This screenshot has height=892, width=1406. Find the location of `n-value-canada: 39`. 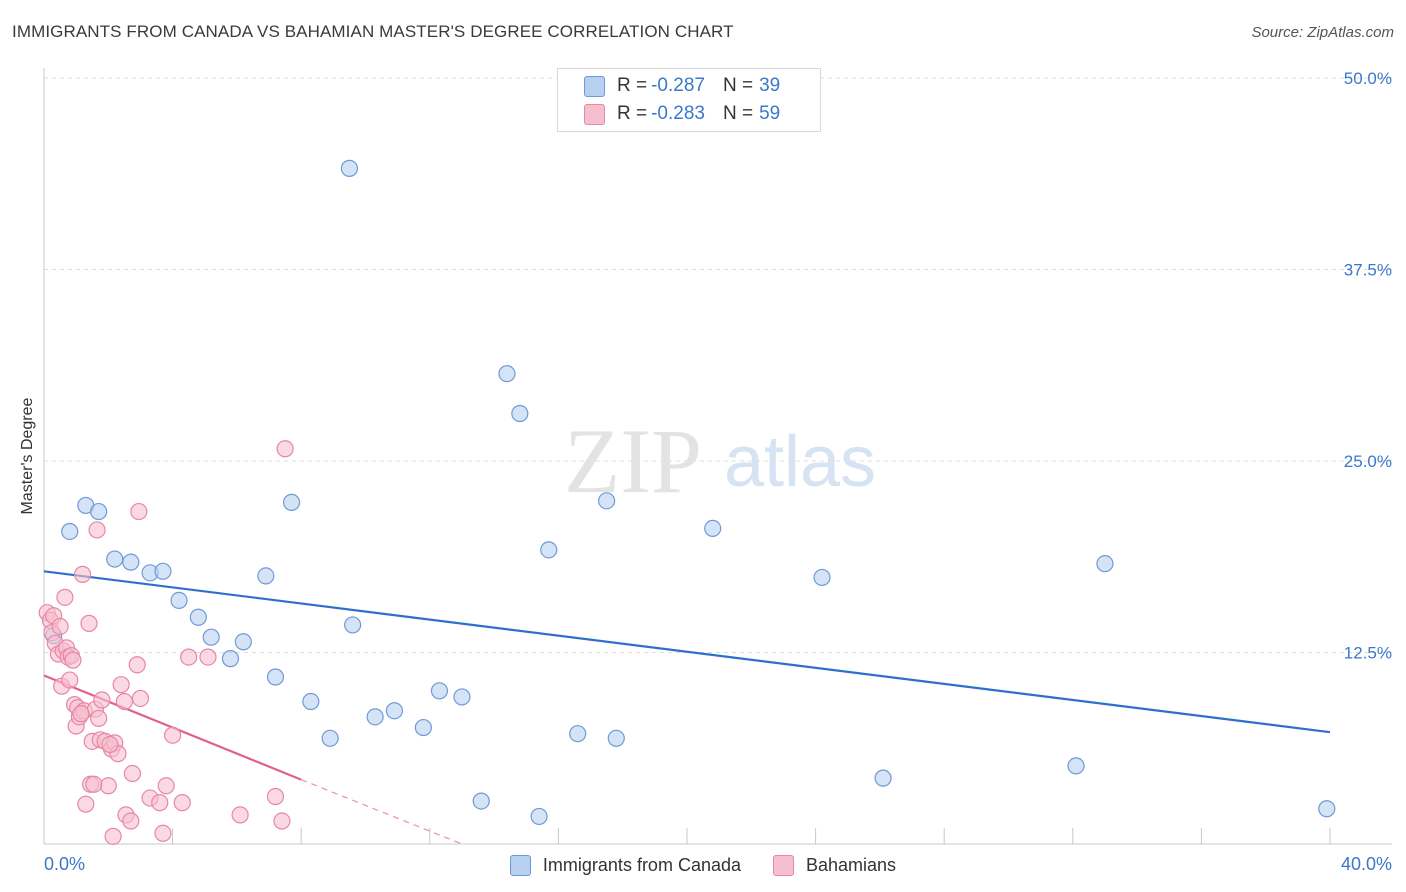

n-value-canada: 39 is located at coordinates (770, 85).